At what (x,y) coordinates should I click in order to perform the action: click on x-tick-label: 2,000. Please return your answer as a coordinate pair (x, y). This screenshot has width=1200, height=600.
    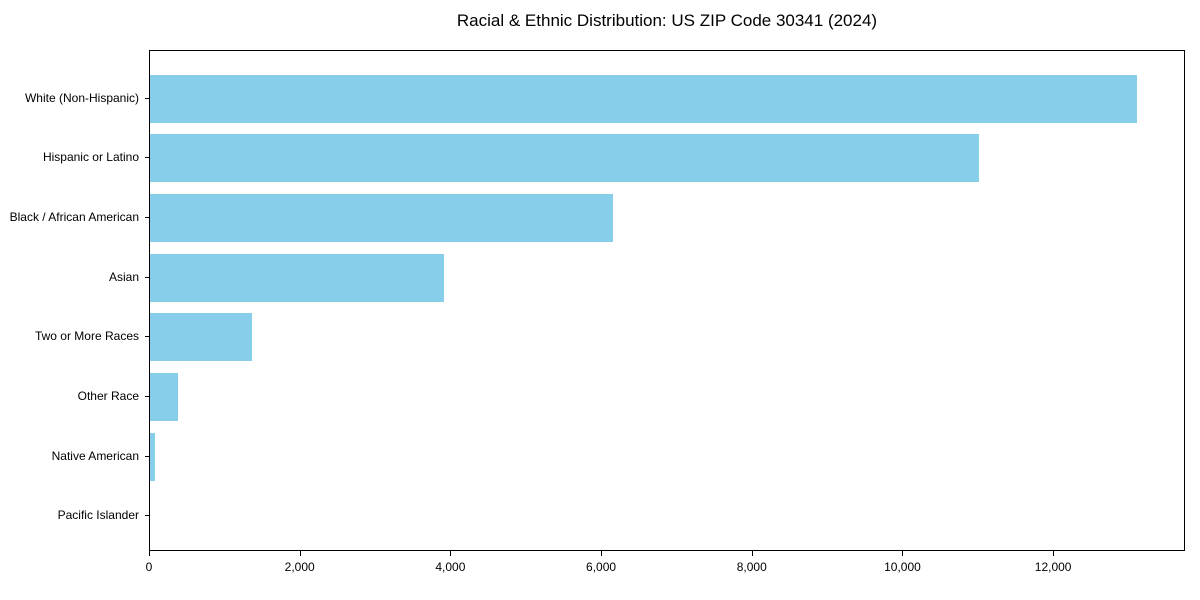
    Looking at the image, I should click on (299, 567).